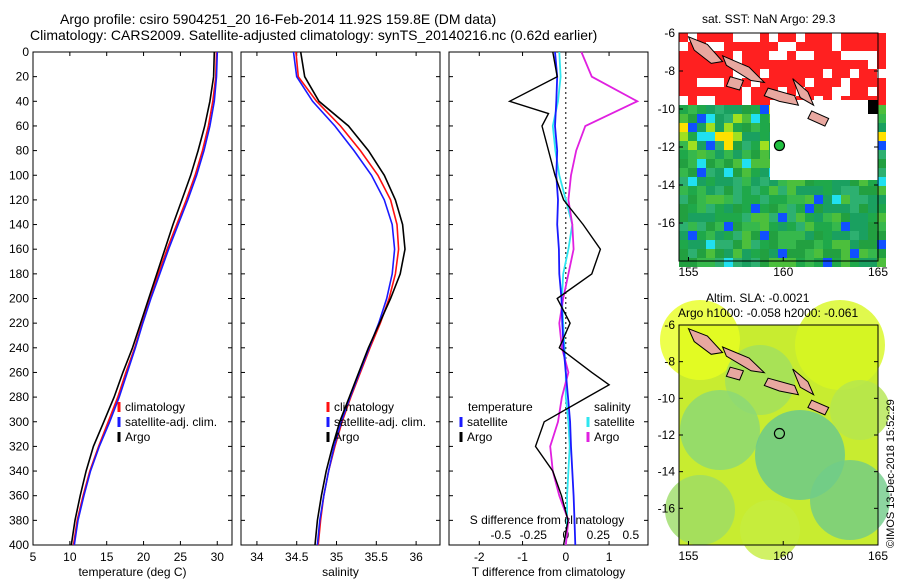  I want to click on x-tick-label: 35.5, so click(377, 557).